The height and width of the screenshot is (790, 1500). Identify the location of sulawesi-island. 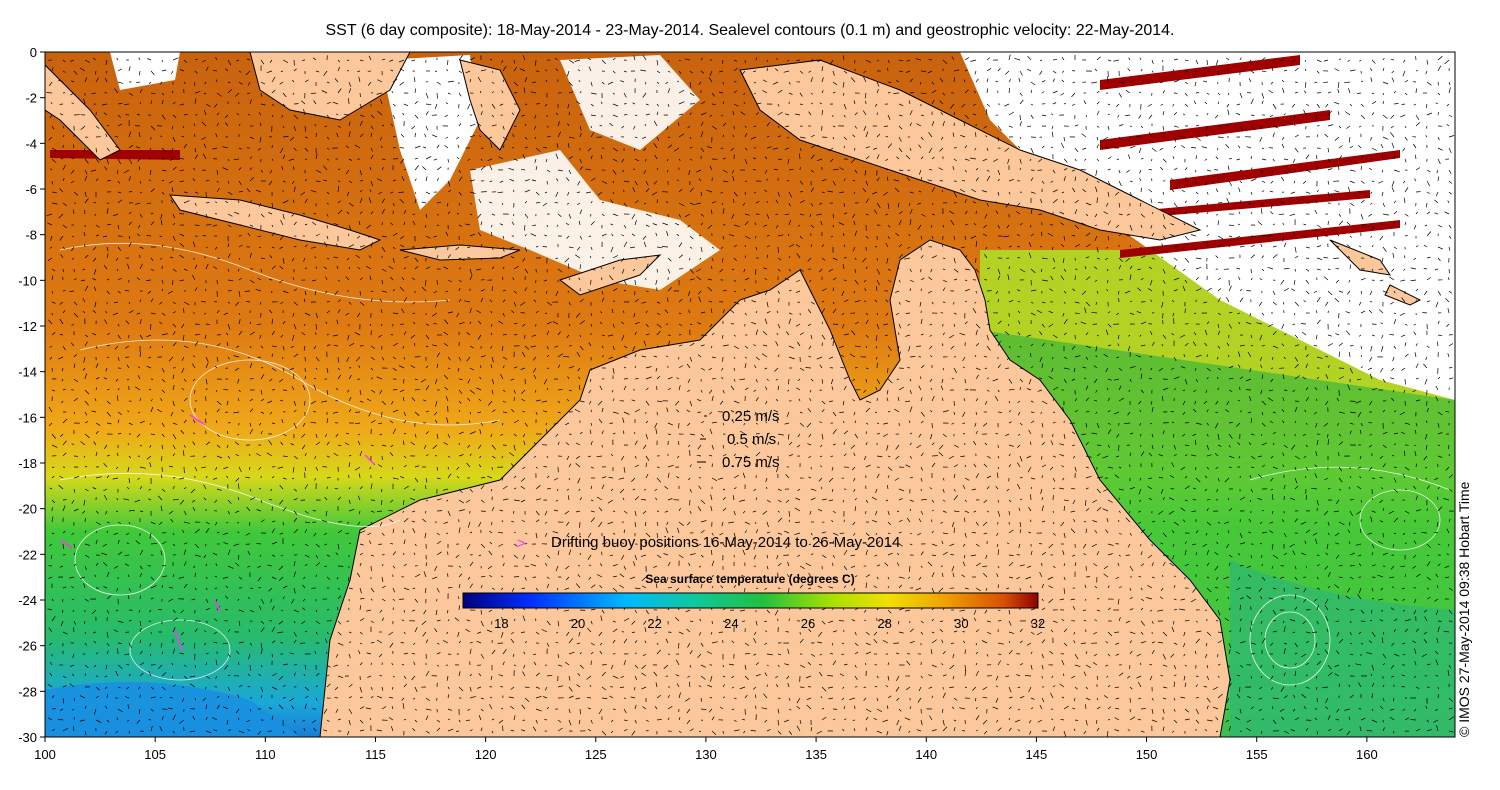
(490, 105).